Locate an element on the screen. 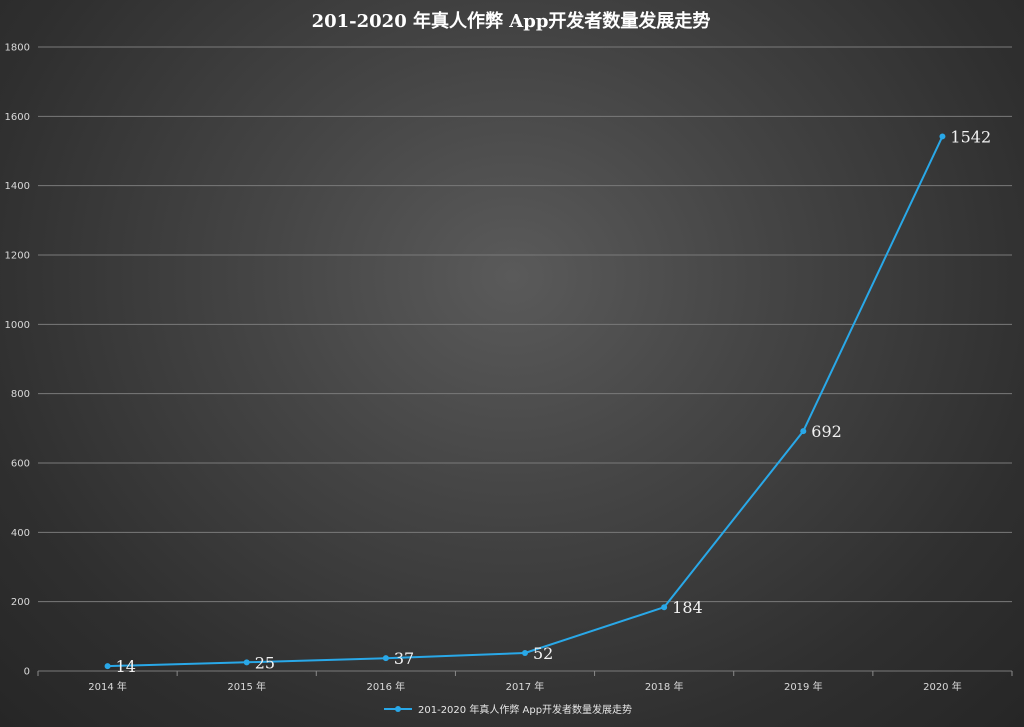 This screenshot has width=1024, height=727. legend: 201-2020 年真人作弊 App开发者数量发展走势 is located at coordinates (508, 709).